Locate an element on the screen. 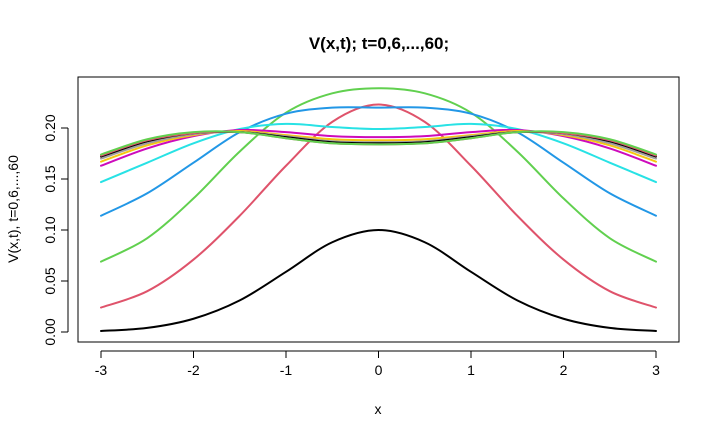 This screenshot has height=439, width=719. y-tick-label: 0.10 is located at coordinates (50, 229).